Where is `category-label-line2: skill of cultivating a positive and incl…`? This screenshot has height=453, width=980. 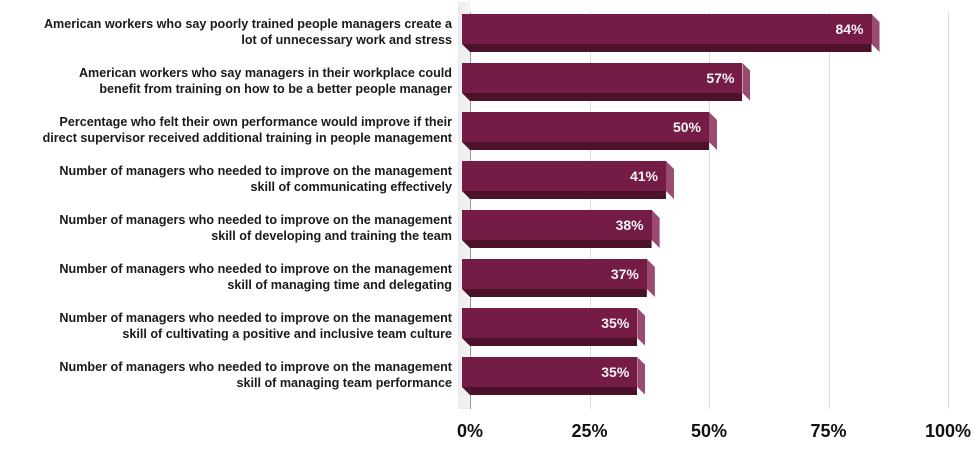 category-label-line2: skill of cultivating a positive and incl… is located at coordinates (287, 334).